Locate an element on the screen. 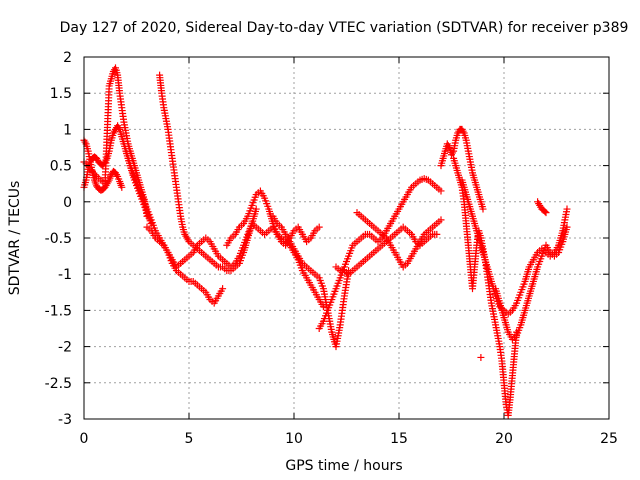  y-tick-label: -3 is located at coordinates (65, 420).